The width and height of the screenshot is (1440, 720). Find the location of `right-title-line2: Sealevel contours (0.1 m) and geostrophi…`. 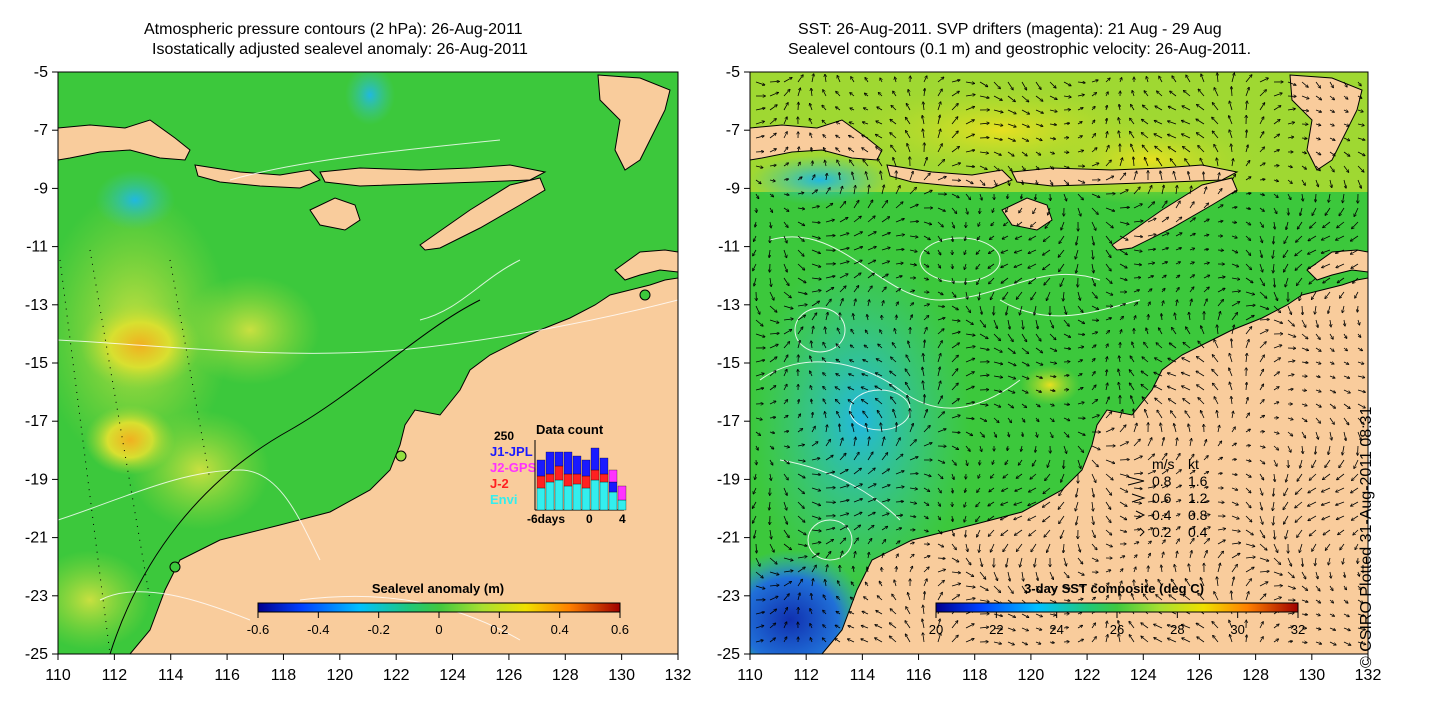

right-title-line2: Sealevel contours (0.1 m) and geostrophi… is located at coordinates (1020, 49).